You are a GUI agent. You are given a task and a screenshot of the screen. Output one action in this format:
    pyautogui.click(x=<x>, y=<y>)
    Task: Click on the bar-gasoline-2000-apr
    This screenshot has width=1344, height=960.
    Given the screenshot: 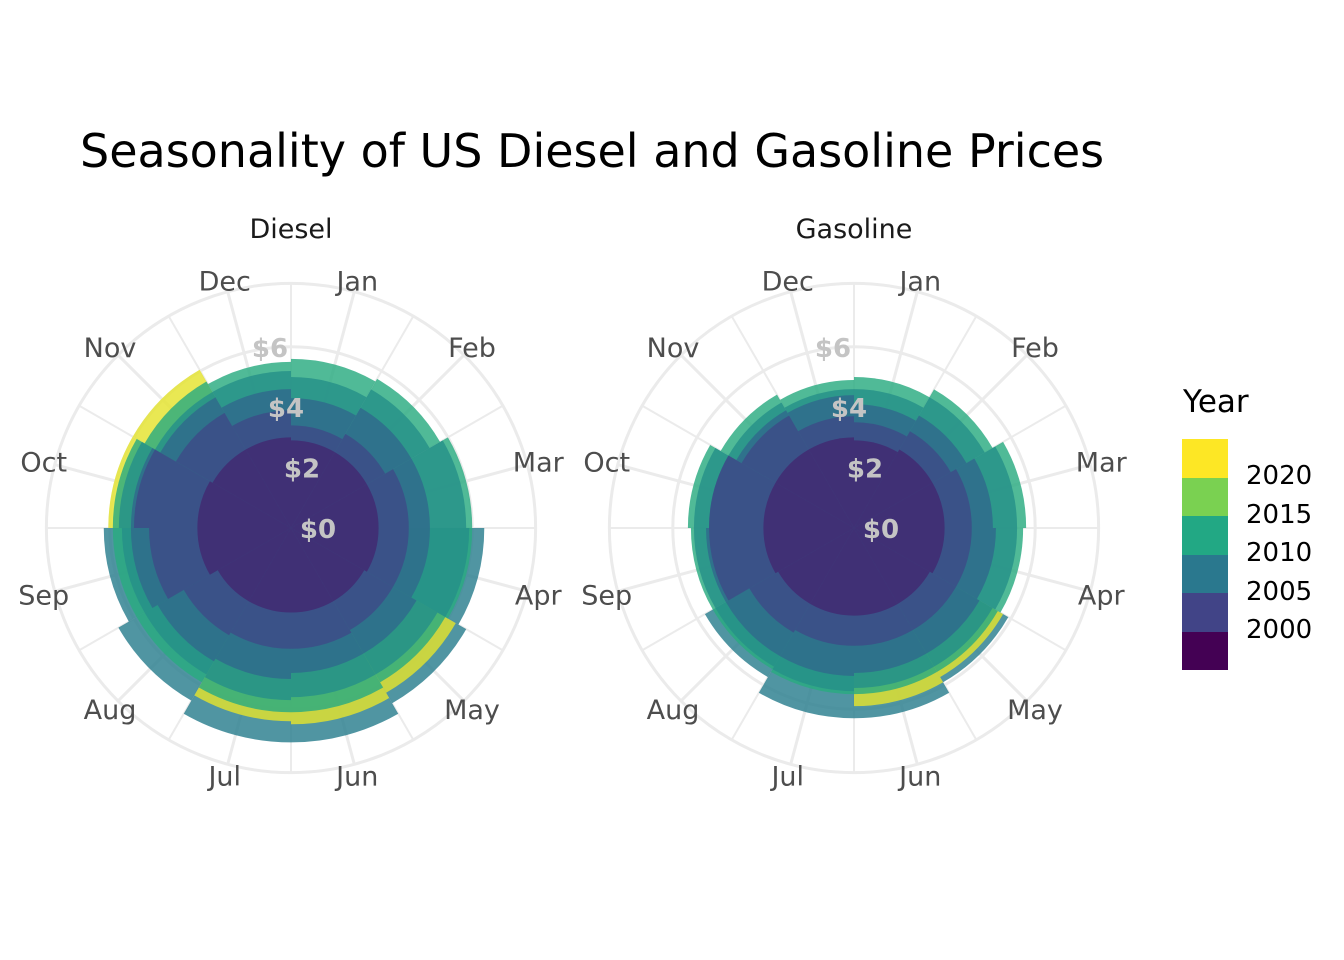 What is the action you would take?
    pyautogui.click(x=899, y=551)
    